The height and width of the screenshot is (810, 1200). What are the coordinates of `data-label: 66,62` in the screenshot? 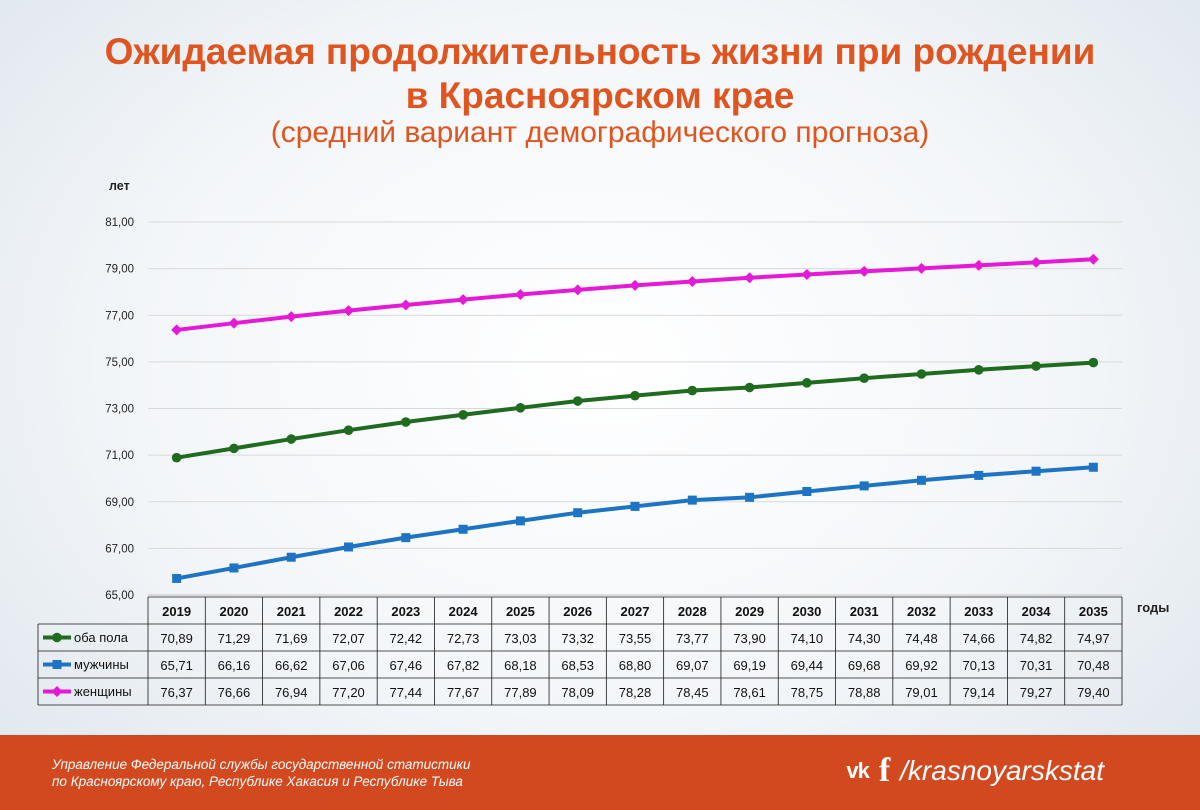 It's located at (291, 665).